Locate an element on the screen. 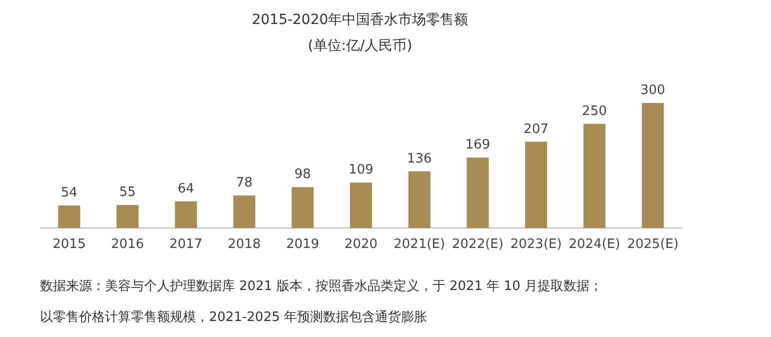  subtitle: (单位:亿/人民币) is located at coordinates (360, 46).